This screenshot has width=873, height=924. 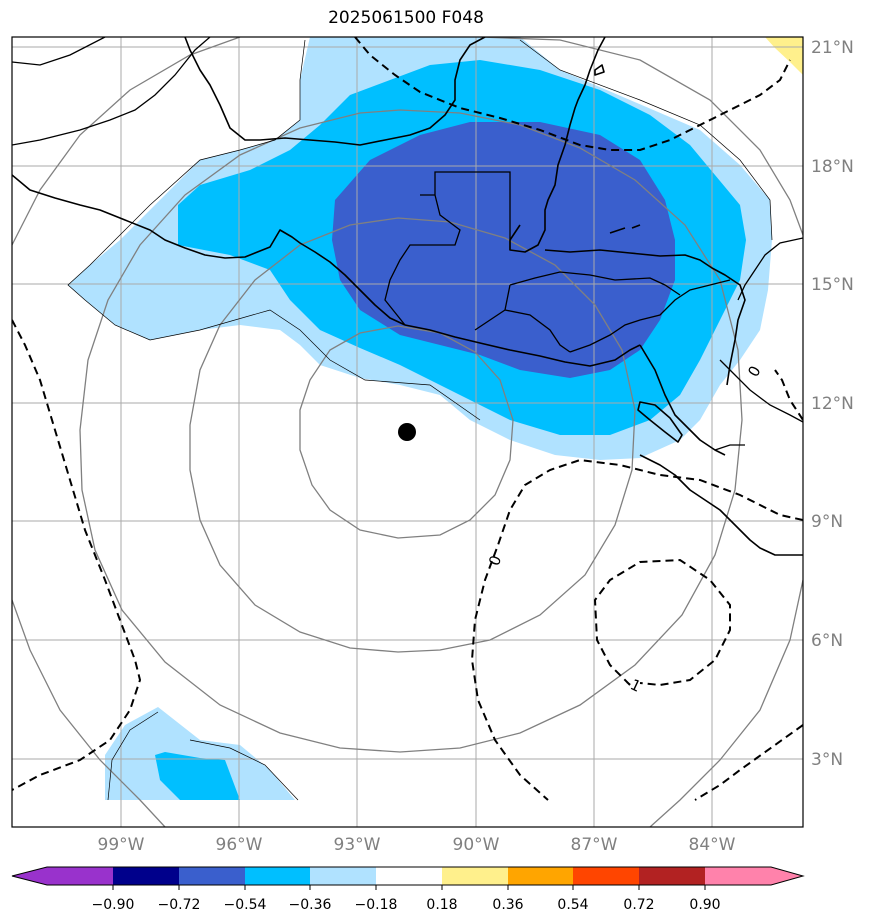 I want to click on colorbar-tick-label: 0.90, so click(x=704, y=905).